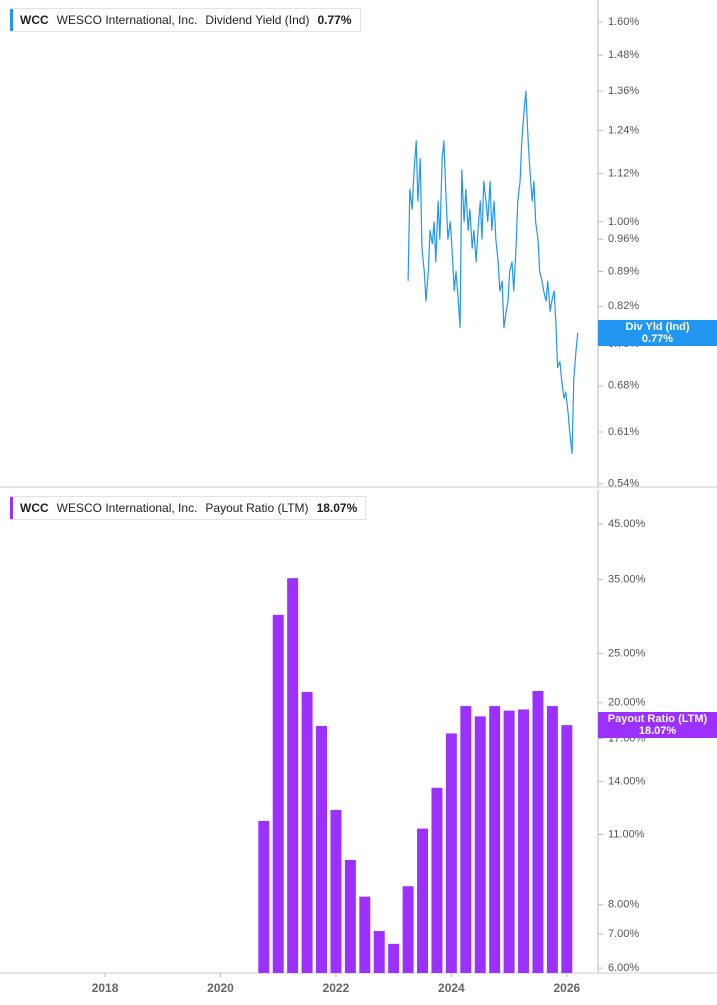  What do you see at coordinates (623, 130) in the screenshot?
I see `y-tick-label: 1.24%` at bounding box center [623, 130].